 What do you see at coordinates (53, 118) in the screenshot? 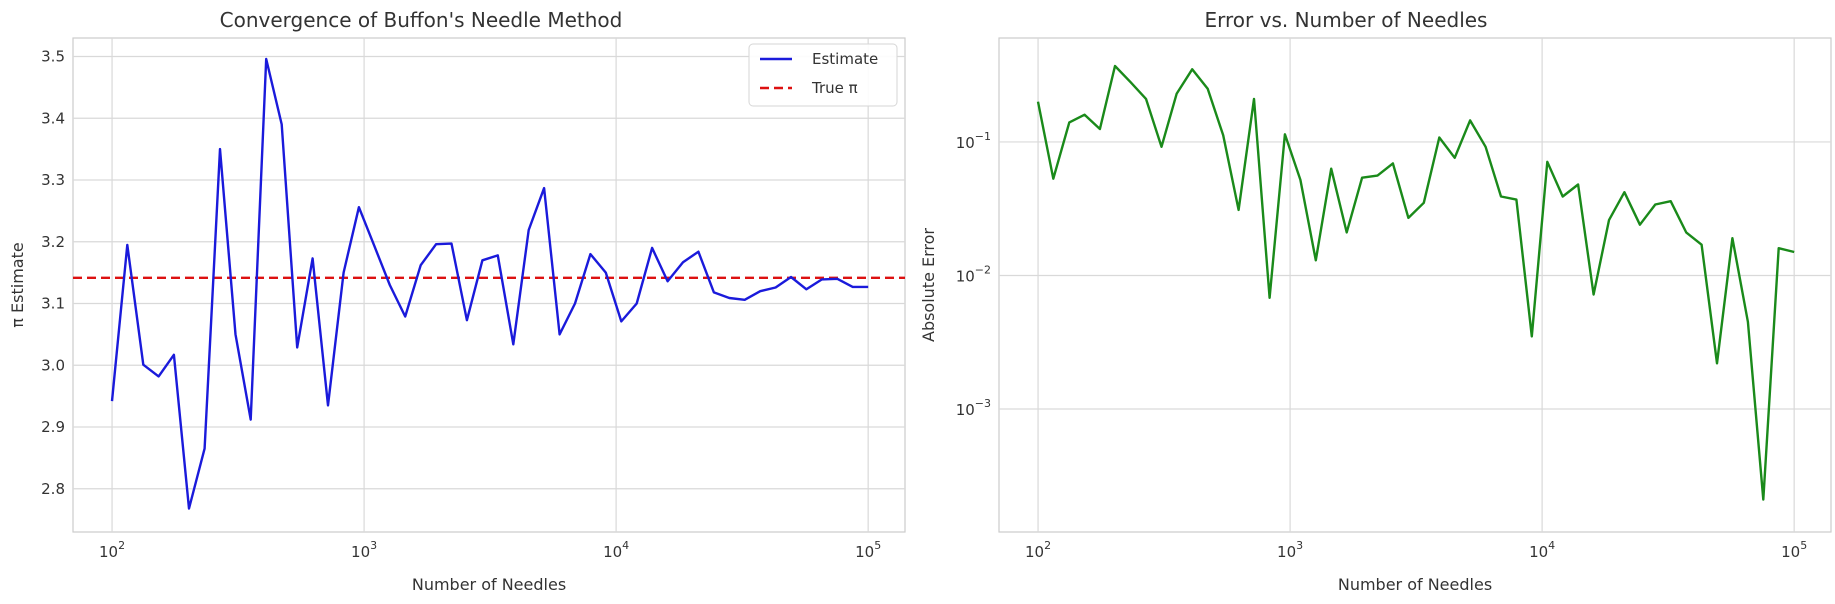
I see `y-tick-label: 3.4` at bounding box center [53, 118].